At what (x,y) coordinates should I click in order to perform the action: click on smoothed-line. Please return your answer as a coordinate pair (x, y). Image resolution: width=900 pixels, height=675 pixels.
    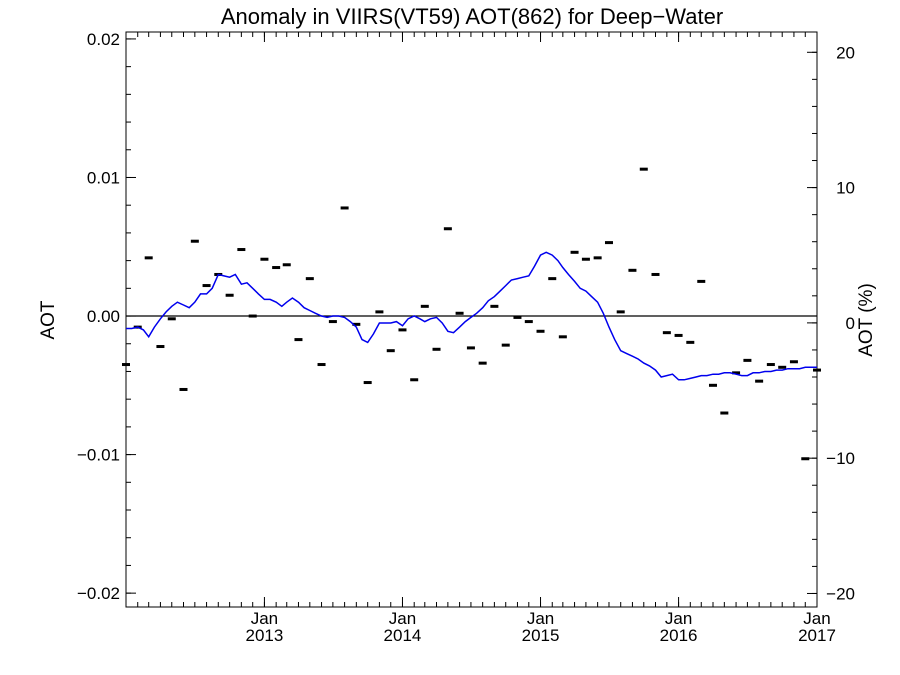
    Looking at the image, I should click on (471, 316).